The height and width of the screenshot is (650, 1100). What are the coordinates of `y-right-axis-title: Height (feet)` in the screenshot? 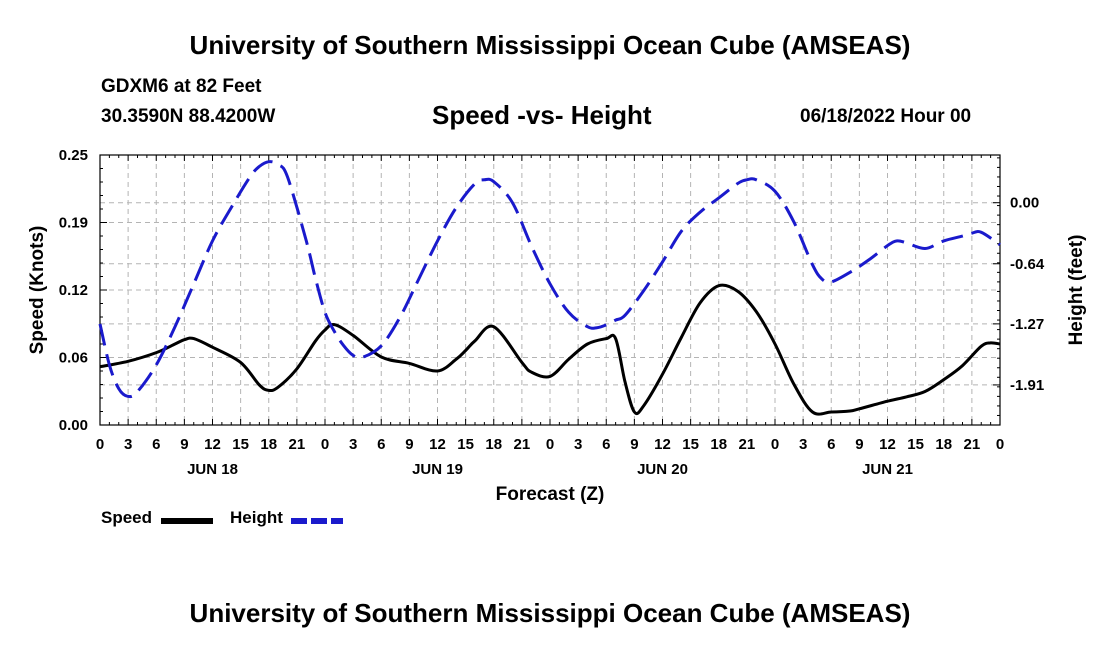 It's located at (1076, 290).